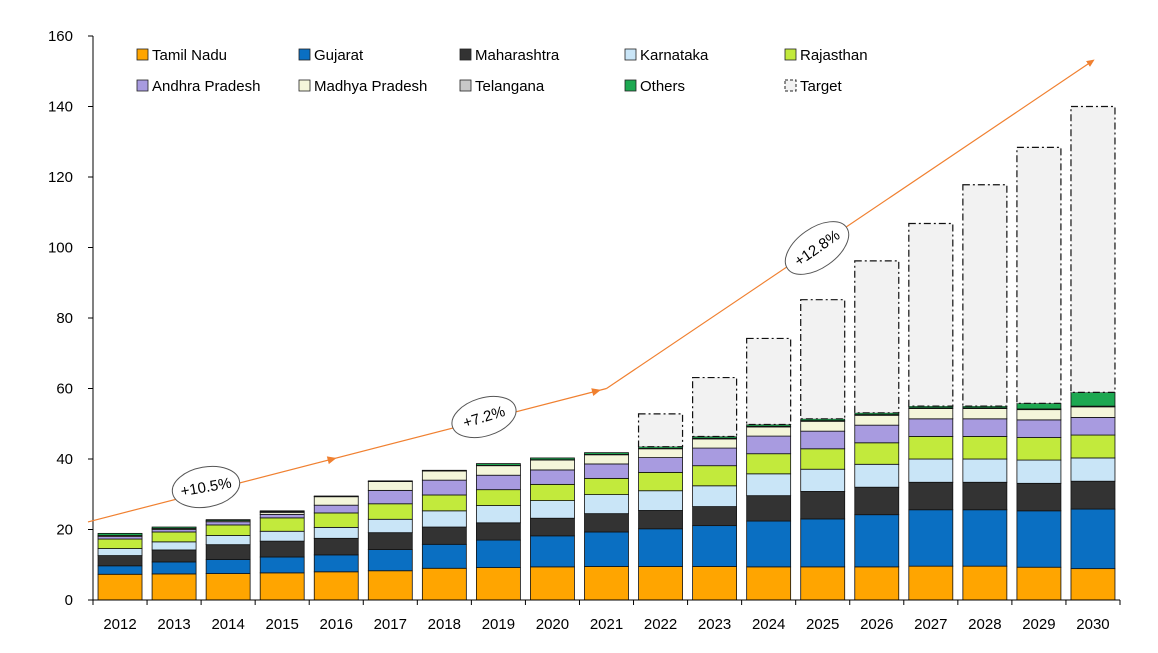 This screenshot has height=653, width=1158. I want to click on bar-maharashtra-2017, so click(390, 541).